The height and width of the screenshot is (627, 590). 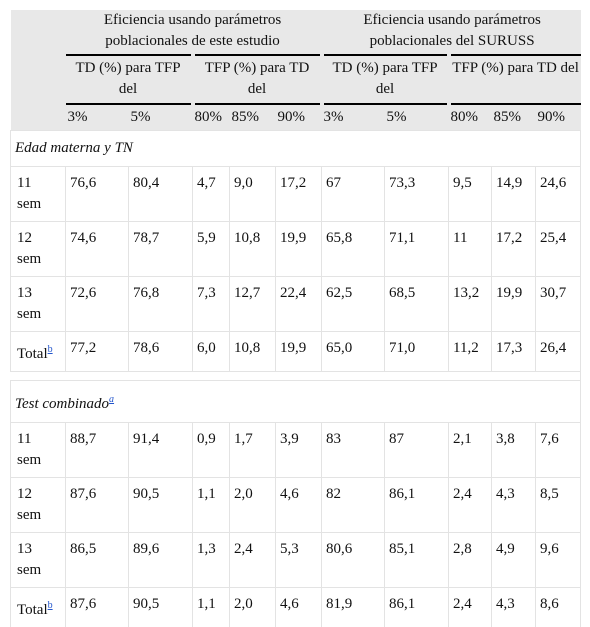 I want to click on table-cell: 2,8, so click(x=470, y=560).